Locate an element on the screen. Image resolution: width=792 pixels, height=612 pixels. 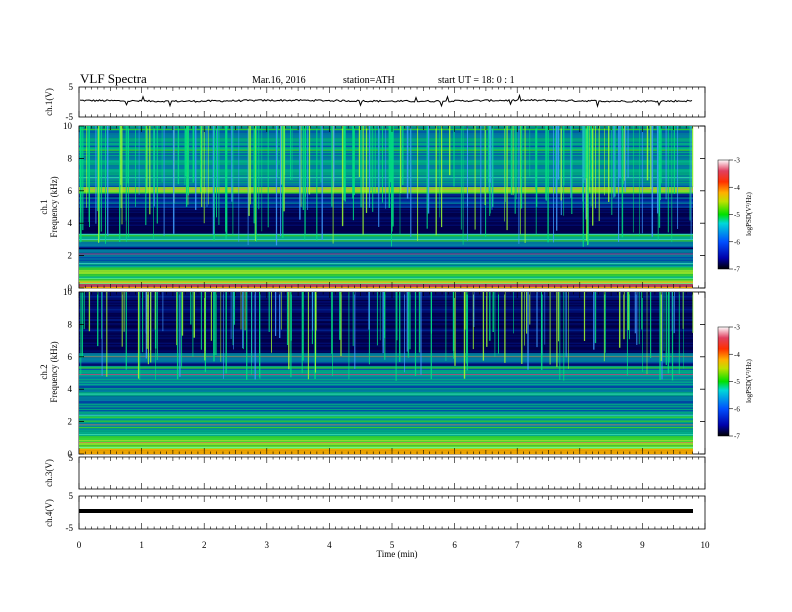
time-axis-tick-labels: 0 1 2 3 4 5 6 7 8 9 10 is located at coordinates (393, 545).